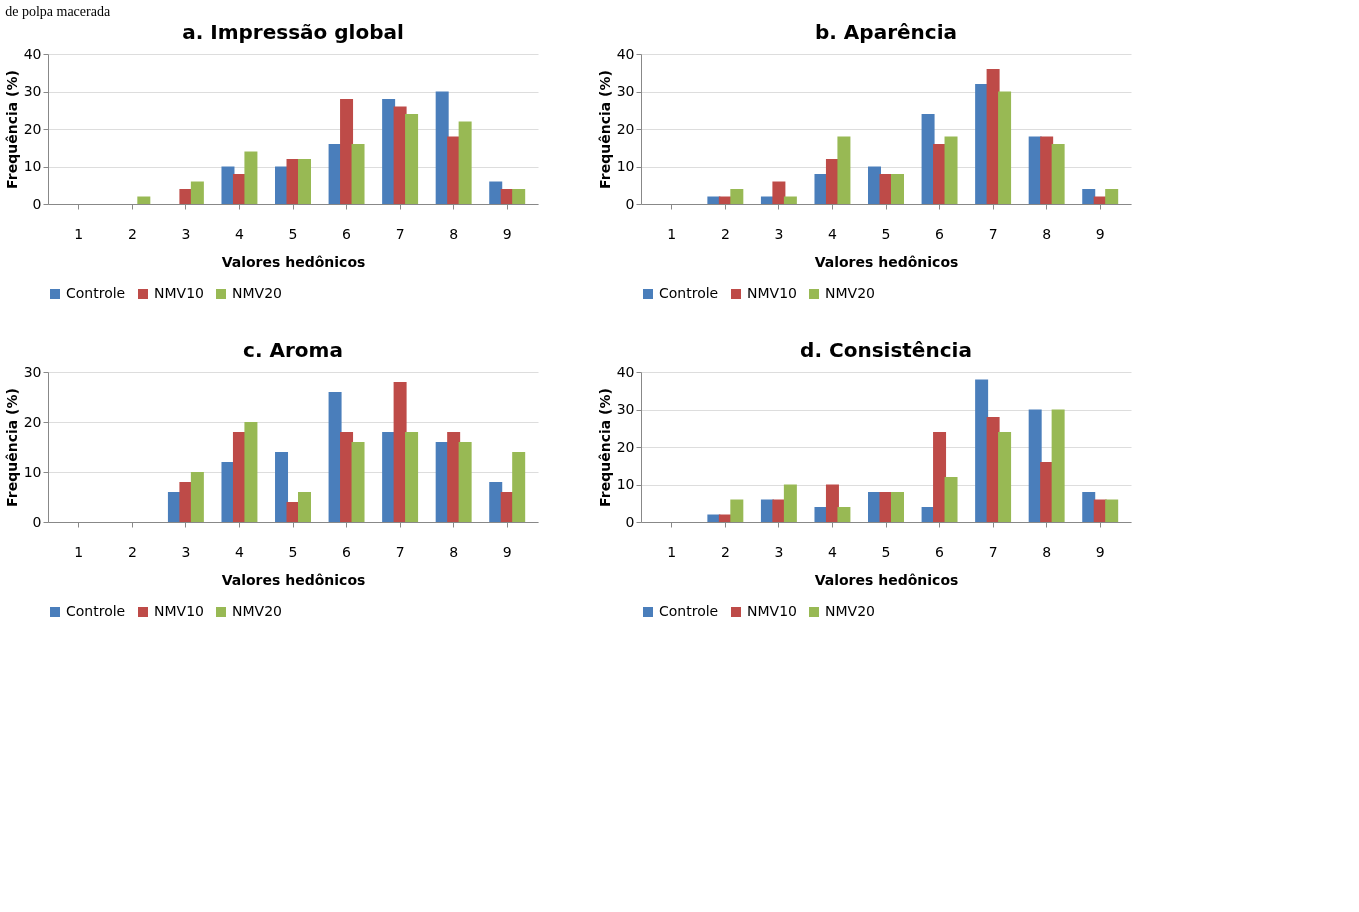 The image size is (1359, 912). I want to click on chart-title: b. Aparência, so click(886, 32).